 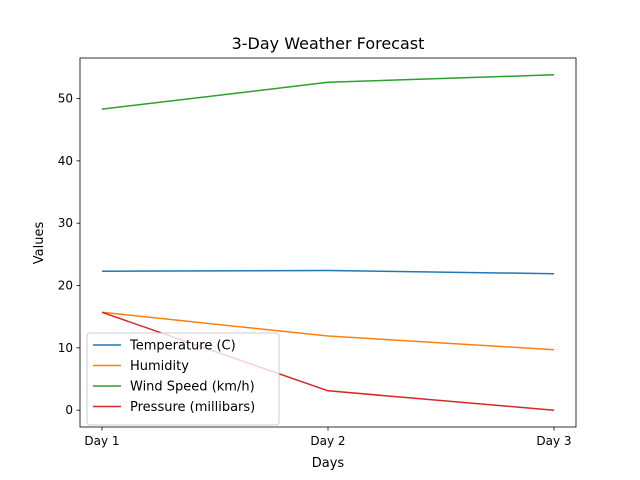 What do you see at coordinates (65, 348) in the screenshot?
I see `y-tick-label: 10` at bounding box center [65, 348].